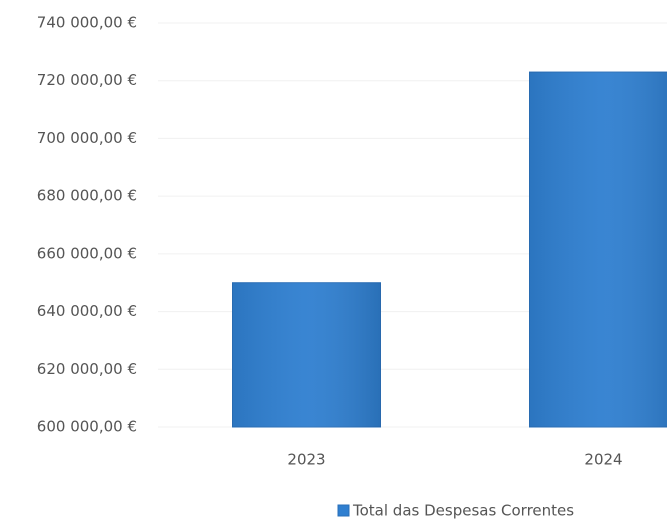 The image size is (667, 520). Describe the element at coordinates (603, 460) in the screenshot. I see `x-tick-label: 2024` at that location.